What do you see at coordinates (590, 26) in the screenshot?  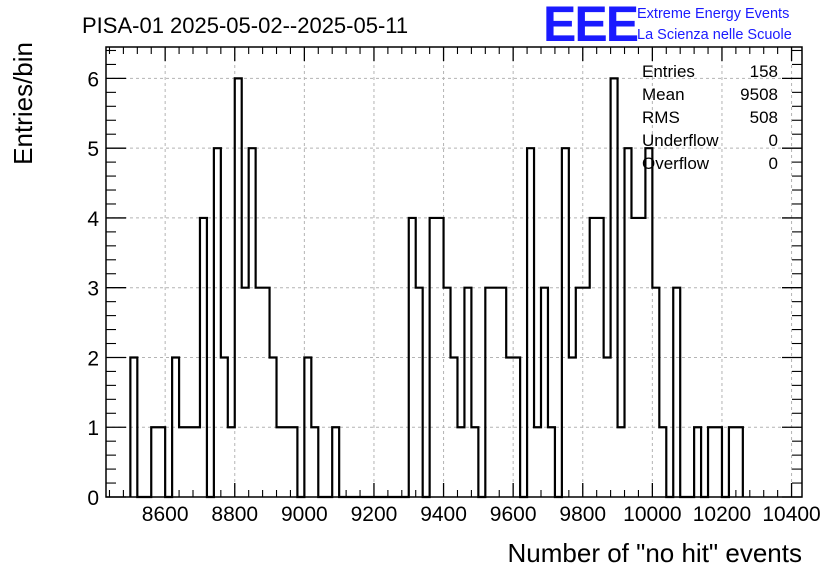 I see `logo-eee-mark: EEE` at bounding box center [590, 26].